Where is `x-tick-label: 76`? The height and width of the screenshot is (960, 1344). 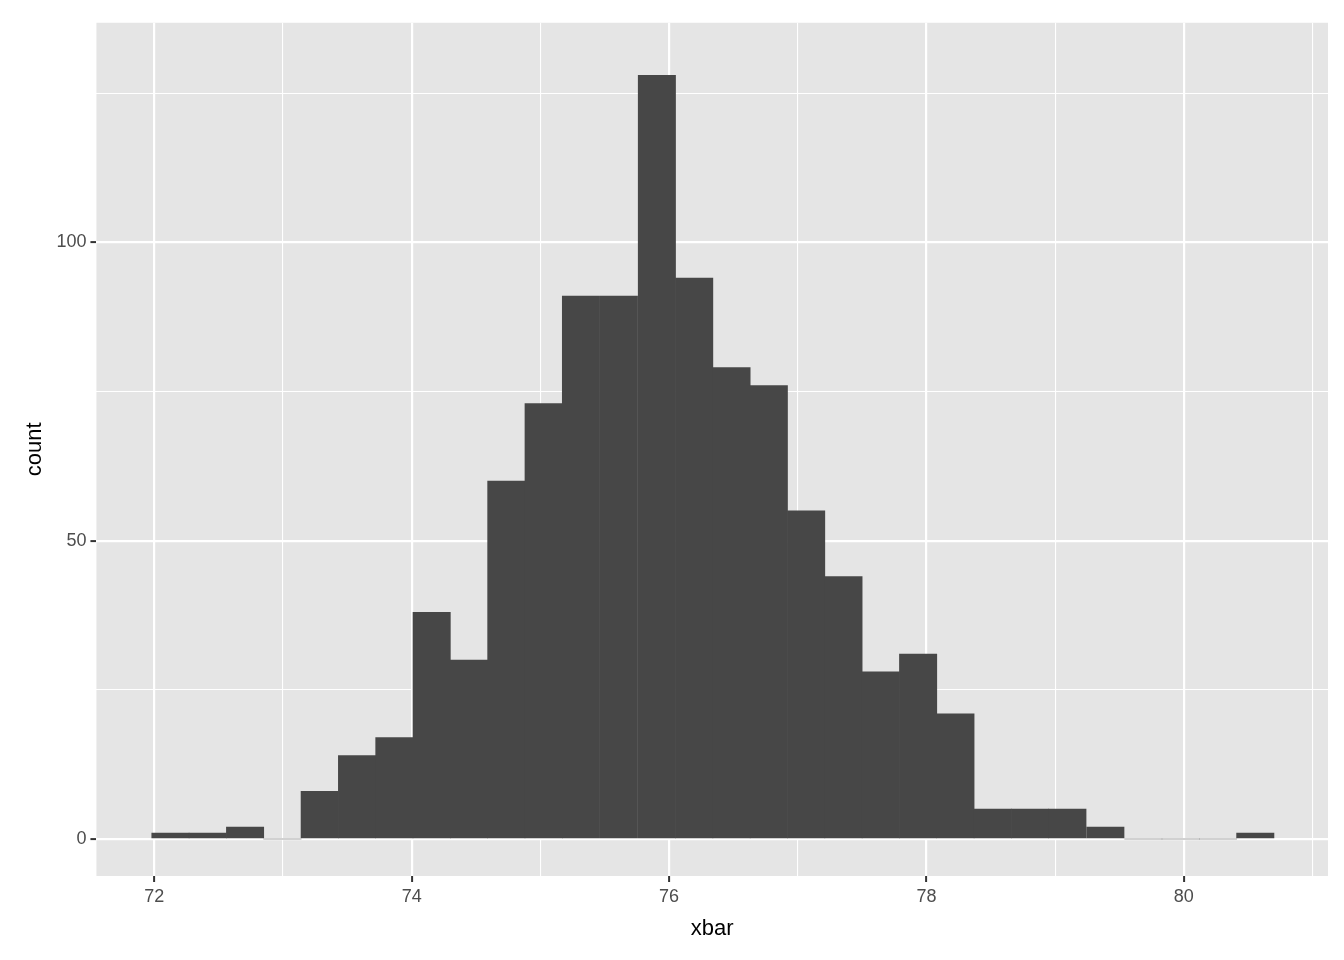
x-tick-label: 76 is located at coordinates (669, 895).